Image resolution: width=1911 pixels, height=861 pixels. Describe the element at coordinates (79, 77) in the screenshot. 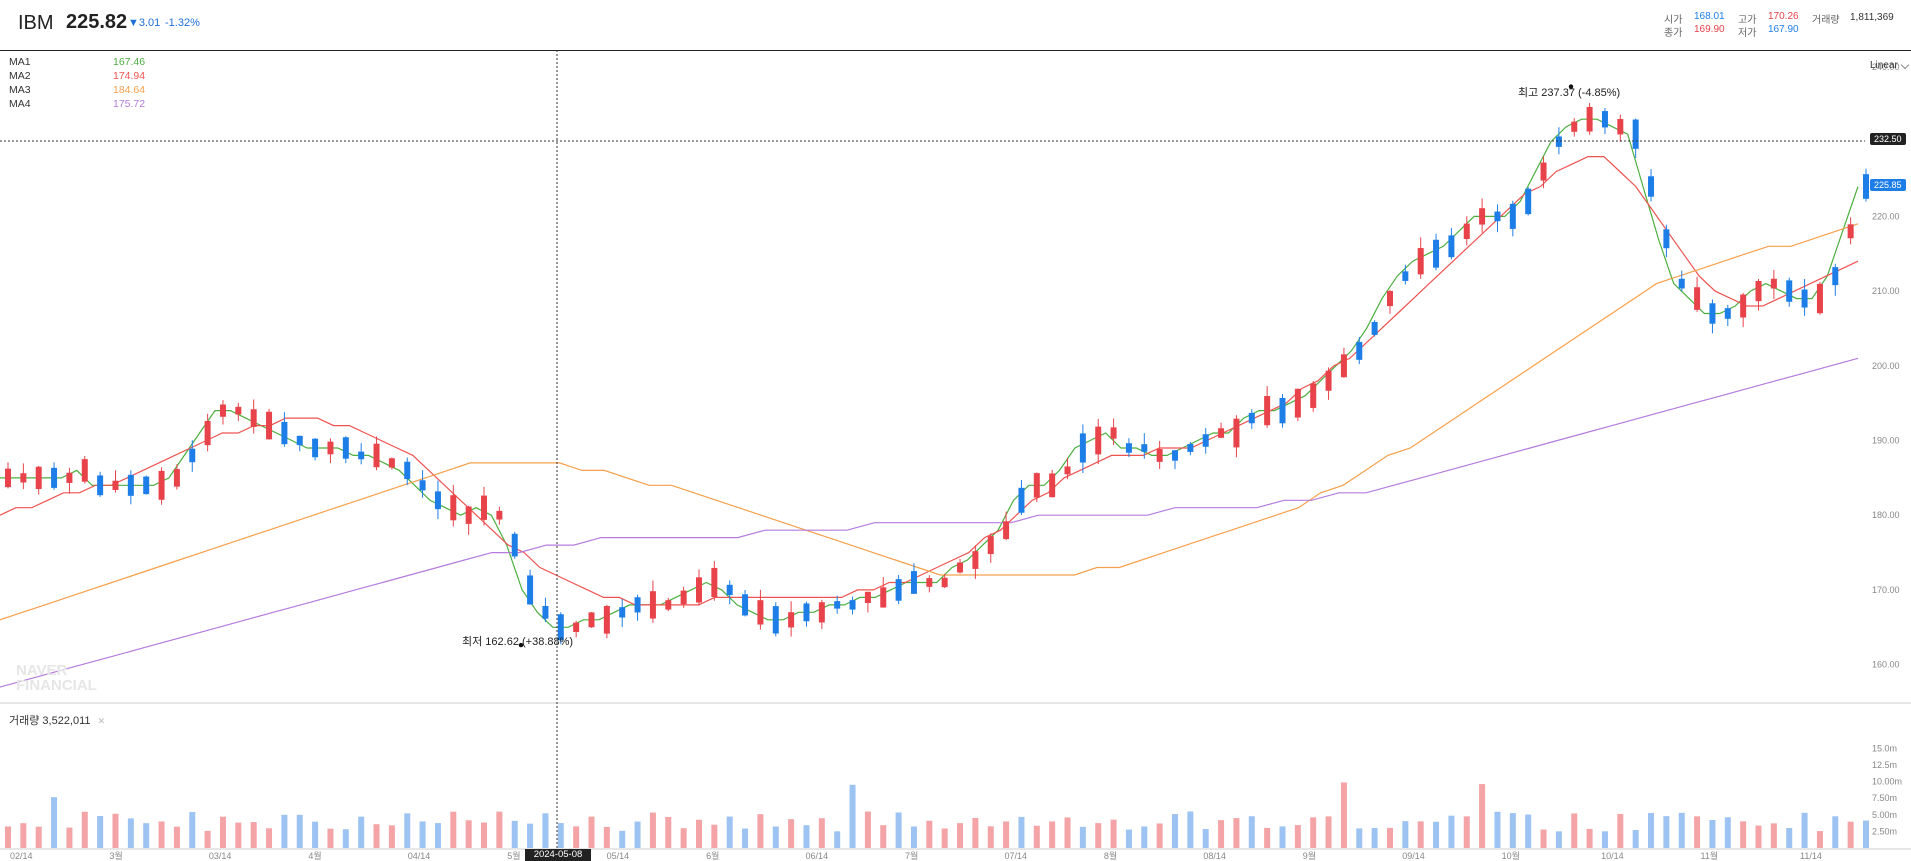

I see `ma-legend-row: MA2 174.94` at that location.